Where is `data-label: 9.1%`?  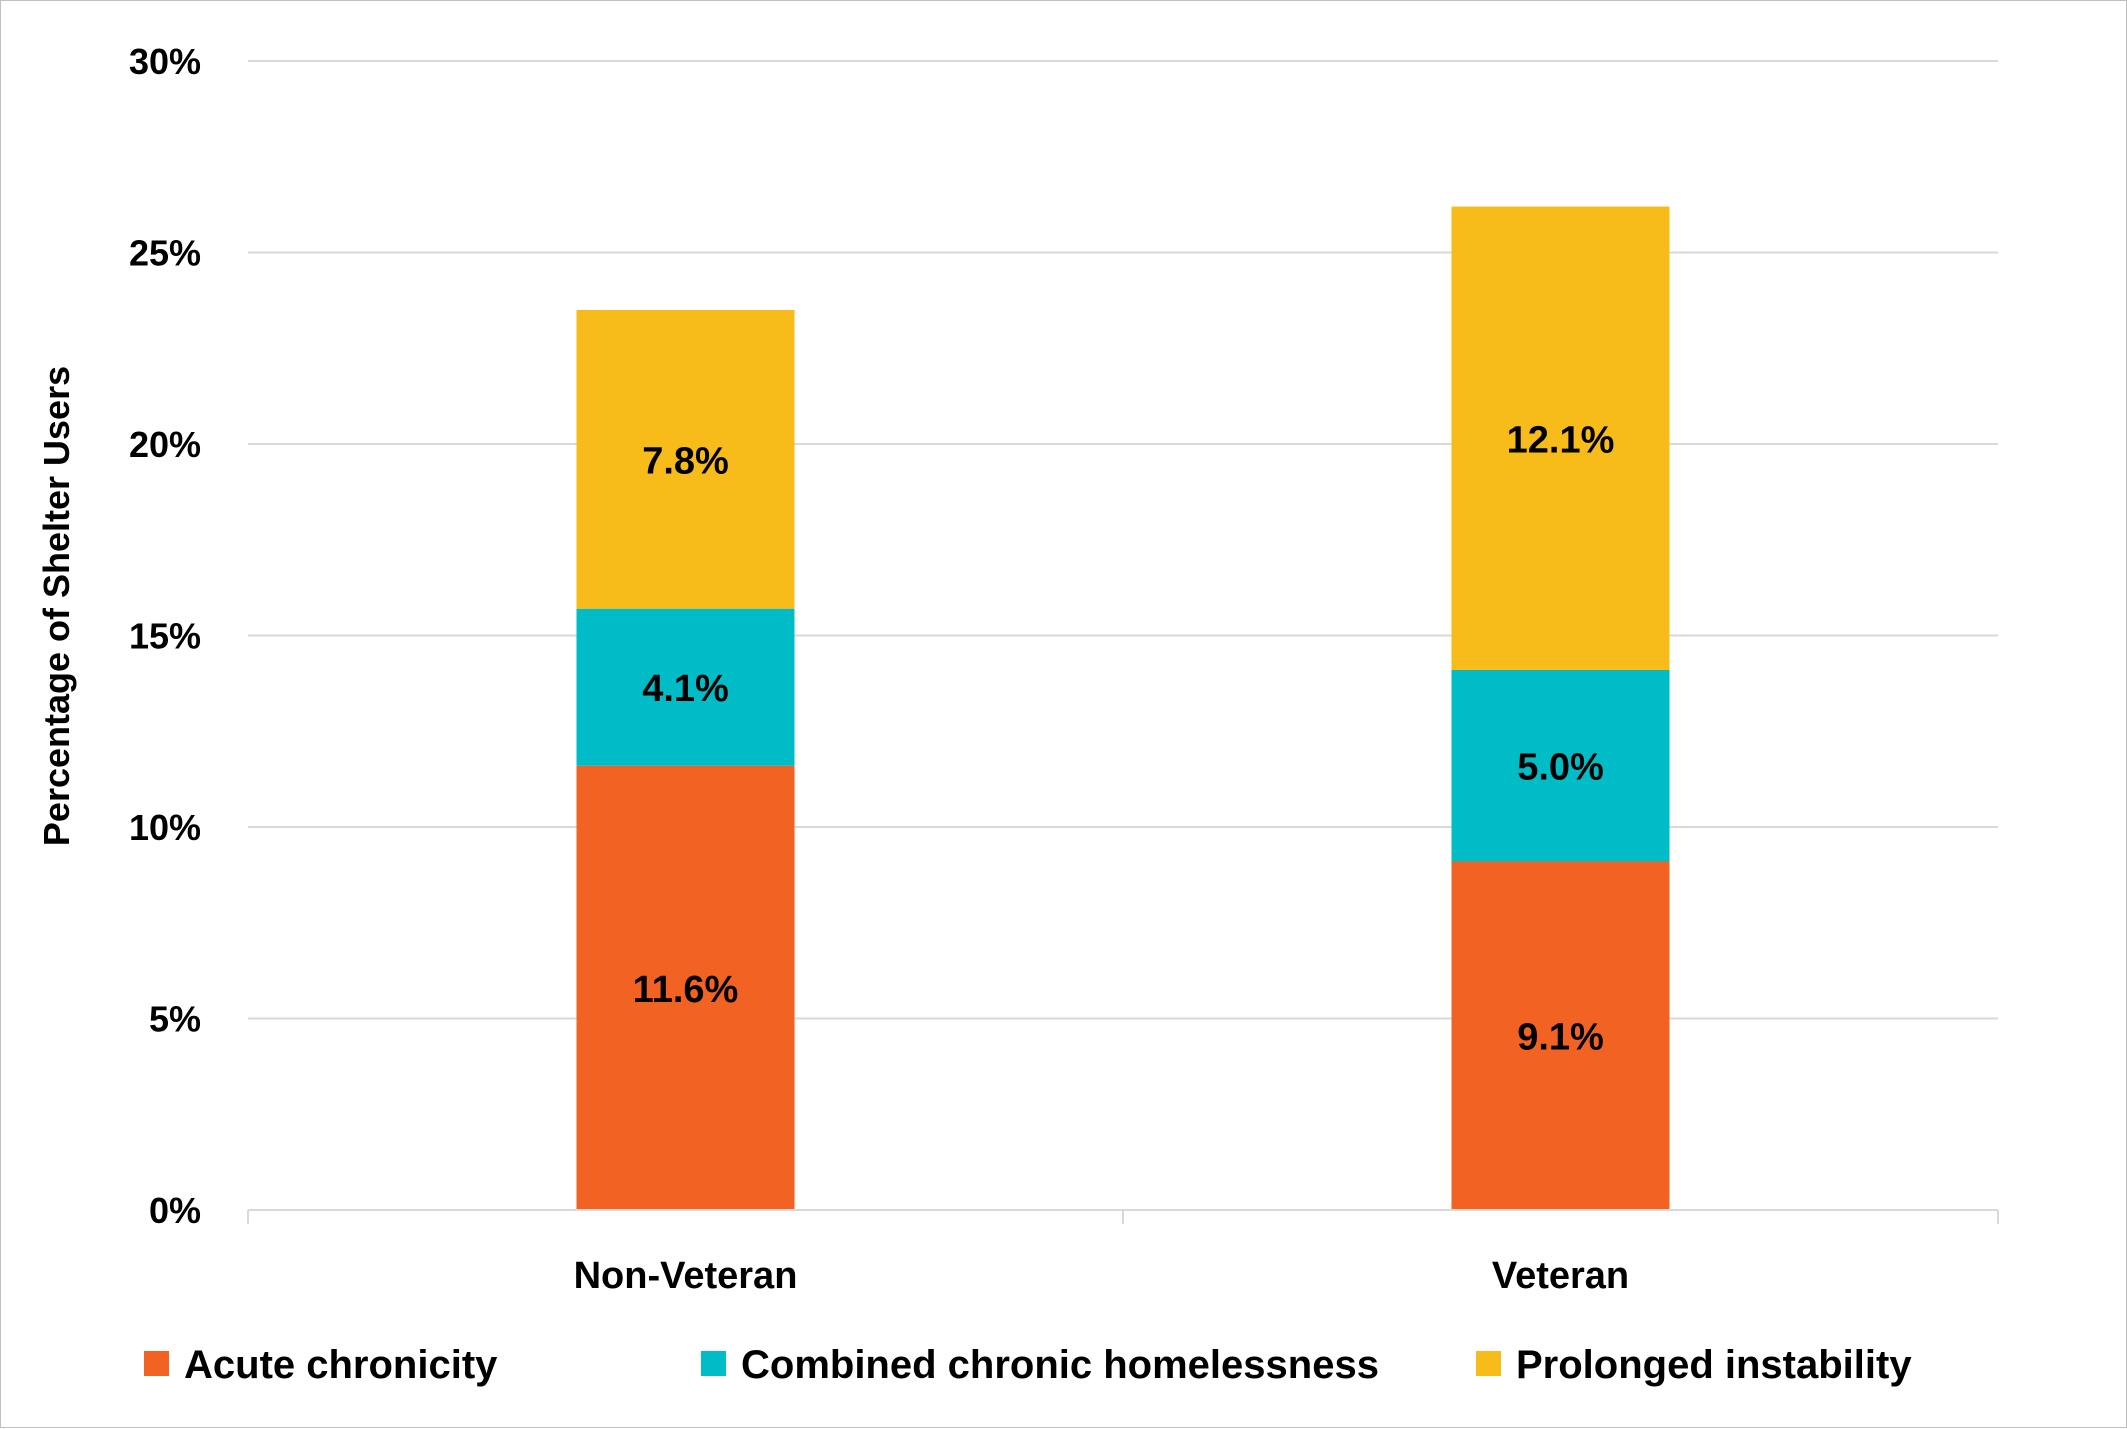 data-label: 9.1% is located at coordinates (1560, 1038).